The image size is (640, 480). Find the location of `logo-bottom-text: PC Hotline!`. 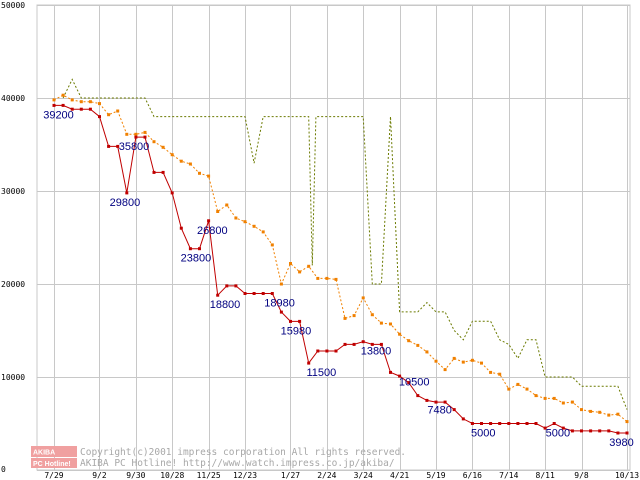

logo-bottom-text: PC Hotline! is located at coordinates (52, 464).